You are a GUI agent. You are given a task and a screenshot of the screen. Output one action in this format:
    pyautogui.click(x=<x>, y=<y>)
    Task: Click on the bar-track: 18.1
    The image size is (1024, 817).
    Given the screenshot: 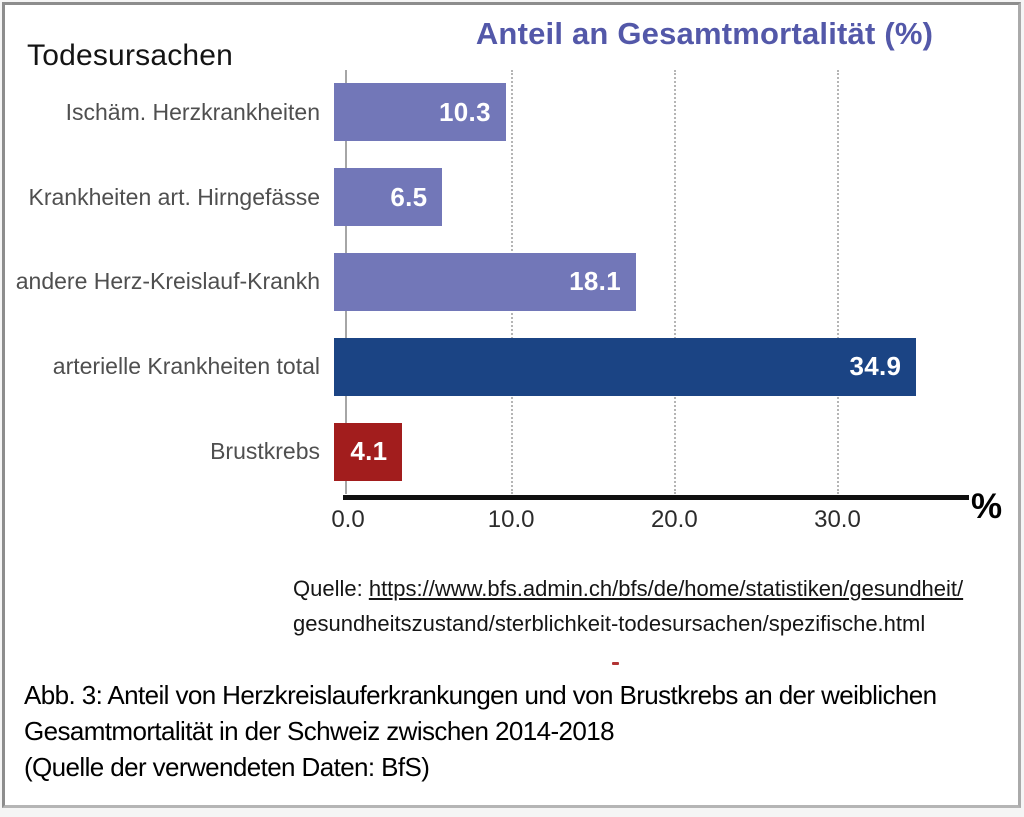 What is the action you would take?
    pyautogui.click(x=651, y=282)
    